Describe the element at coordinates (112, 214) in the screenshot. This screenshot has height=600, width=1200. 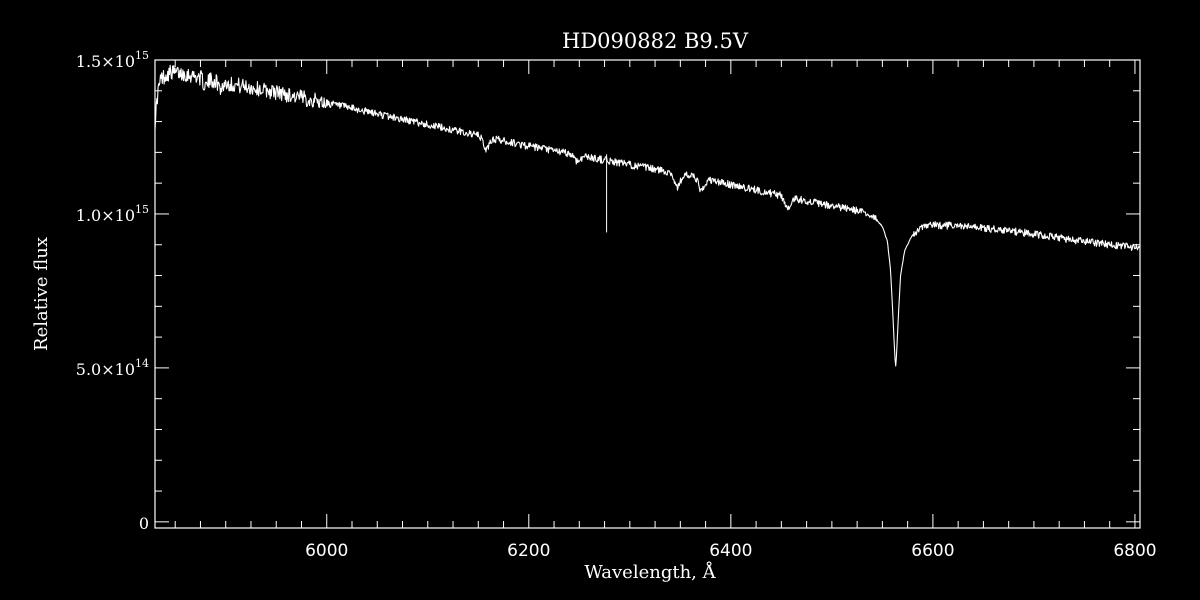
I see `y-tick-label: 1.0×10¹⁵` at that location.